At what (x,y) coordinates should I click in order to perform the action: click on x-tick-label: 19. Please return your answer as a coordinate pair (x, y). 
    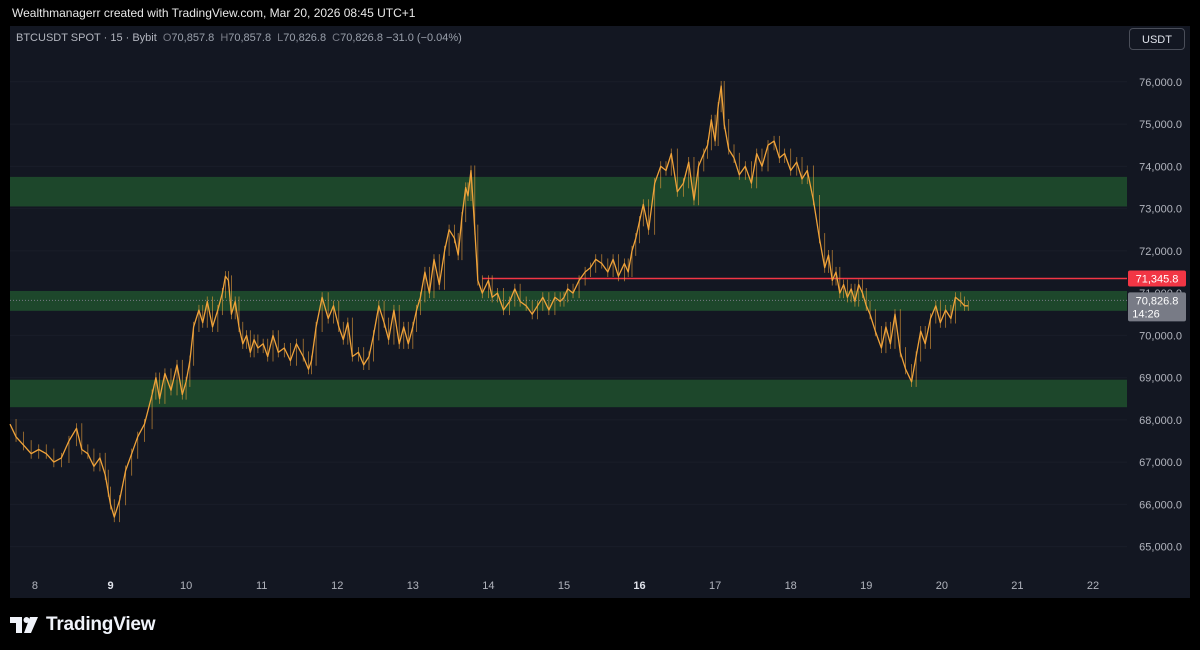
    Looking at the image, I should click on (866, 586).